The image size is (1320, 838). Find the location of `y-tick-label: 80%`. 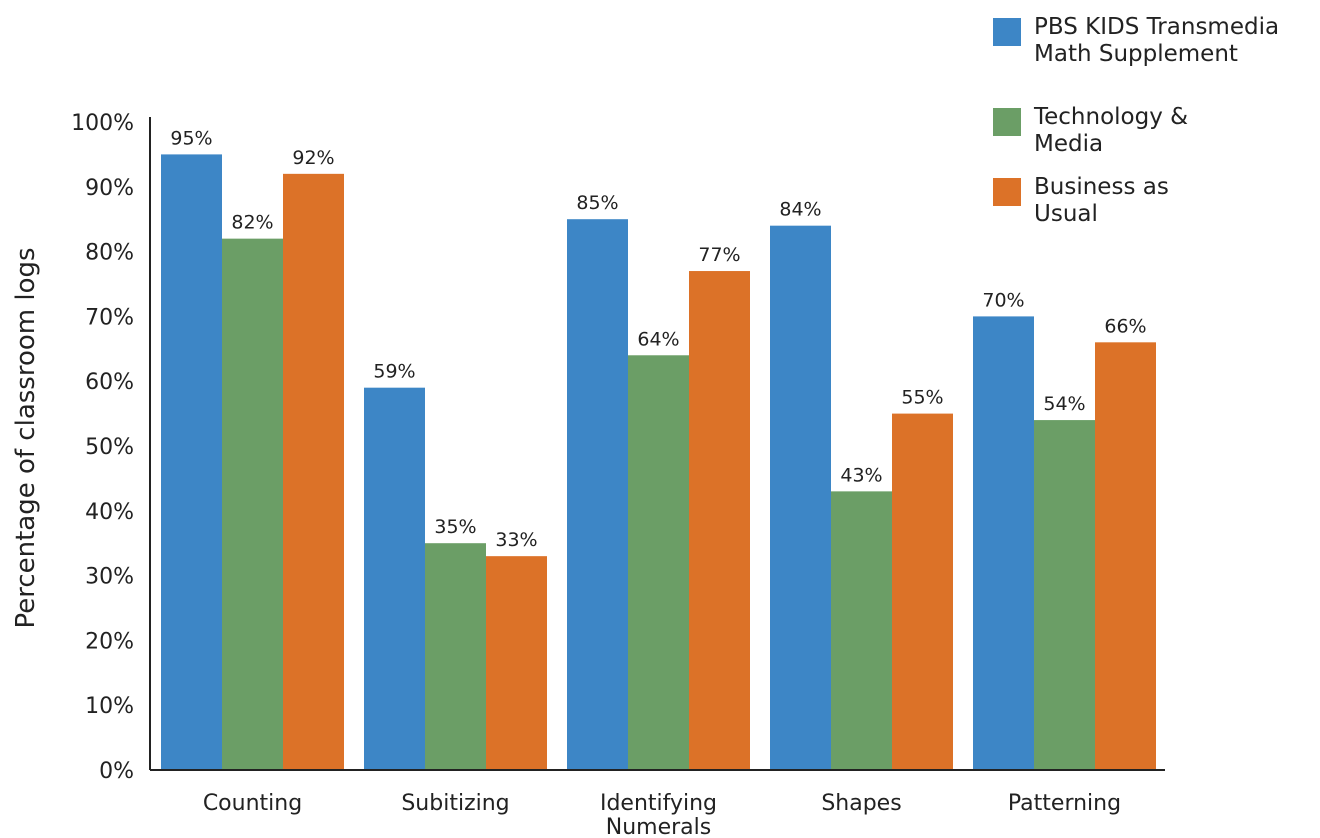

y-tick-label: 80% is located at coordinates (109, 253).